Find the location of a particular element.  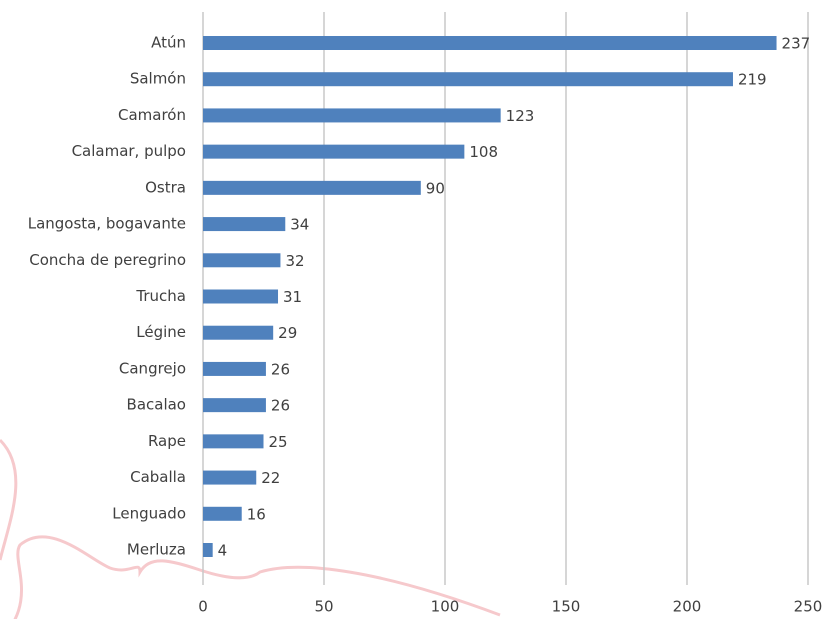

value-label: 32 is located at coordinates (294, 261).